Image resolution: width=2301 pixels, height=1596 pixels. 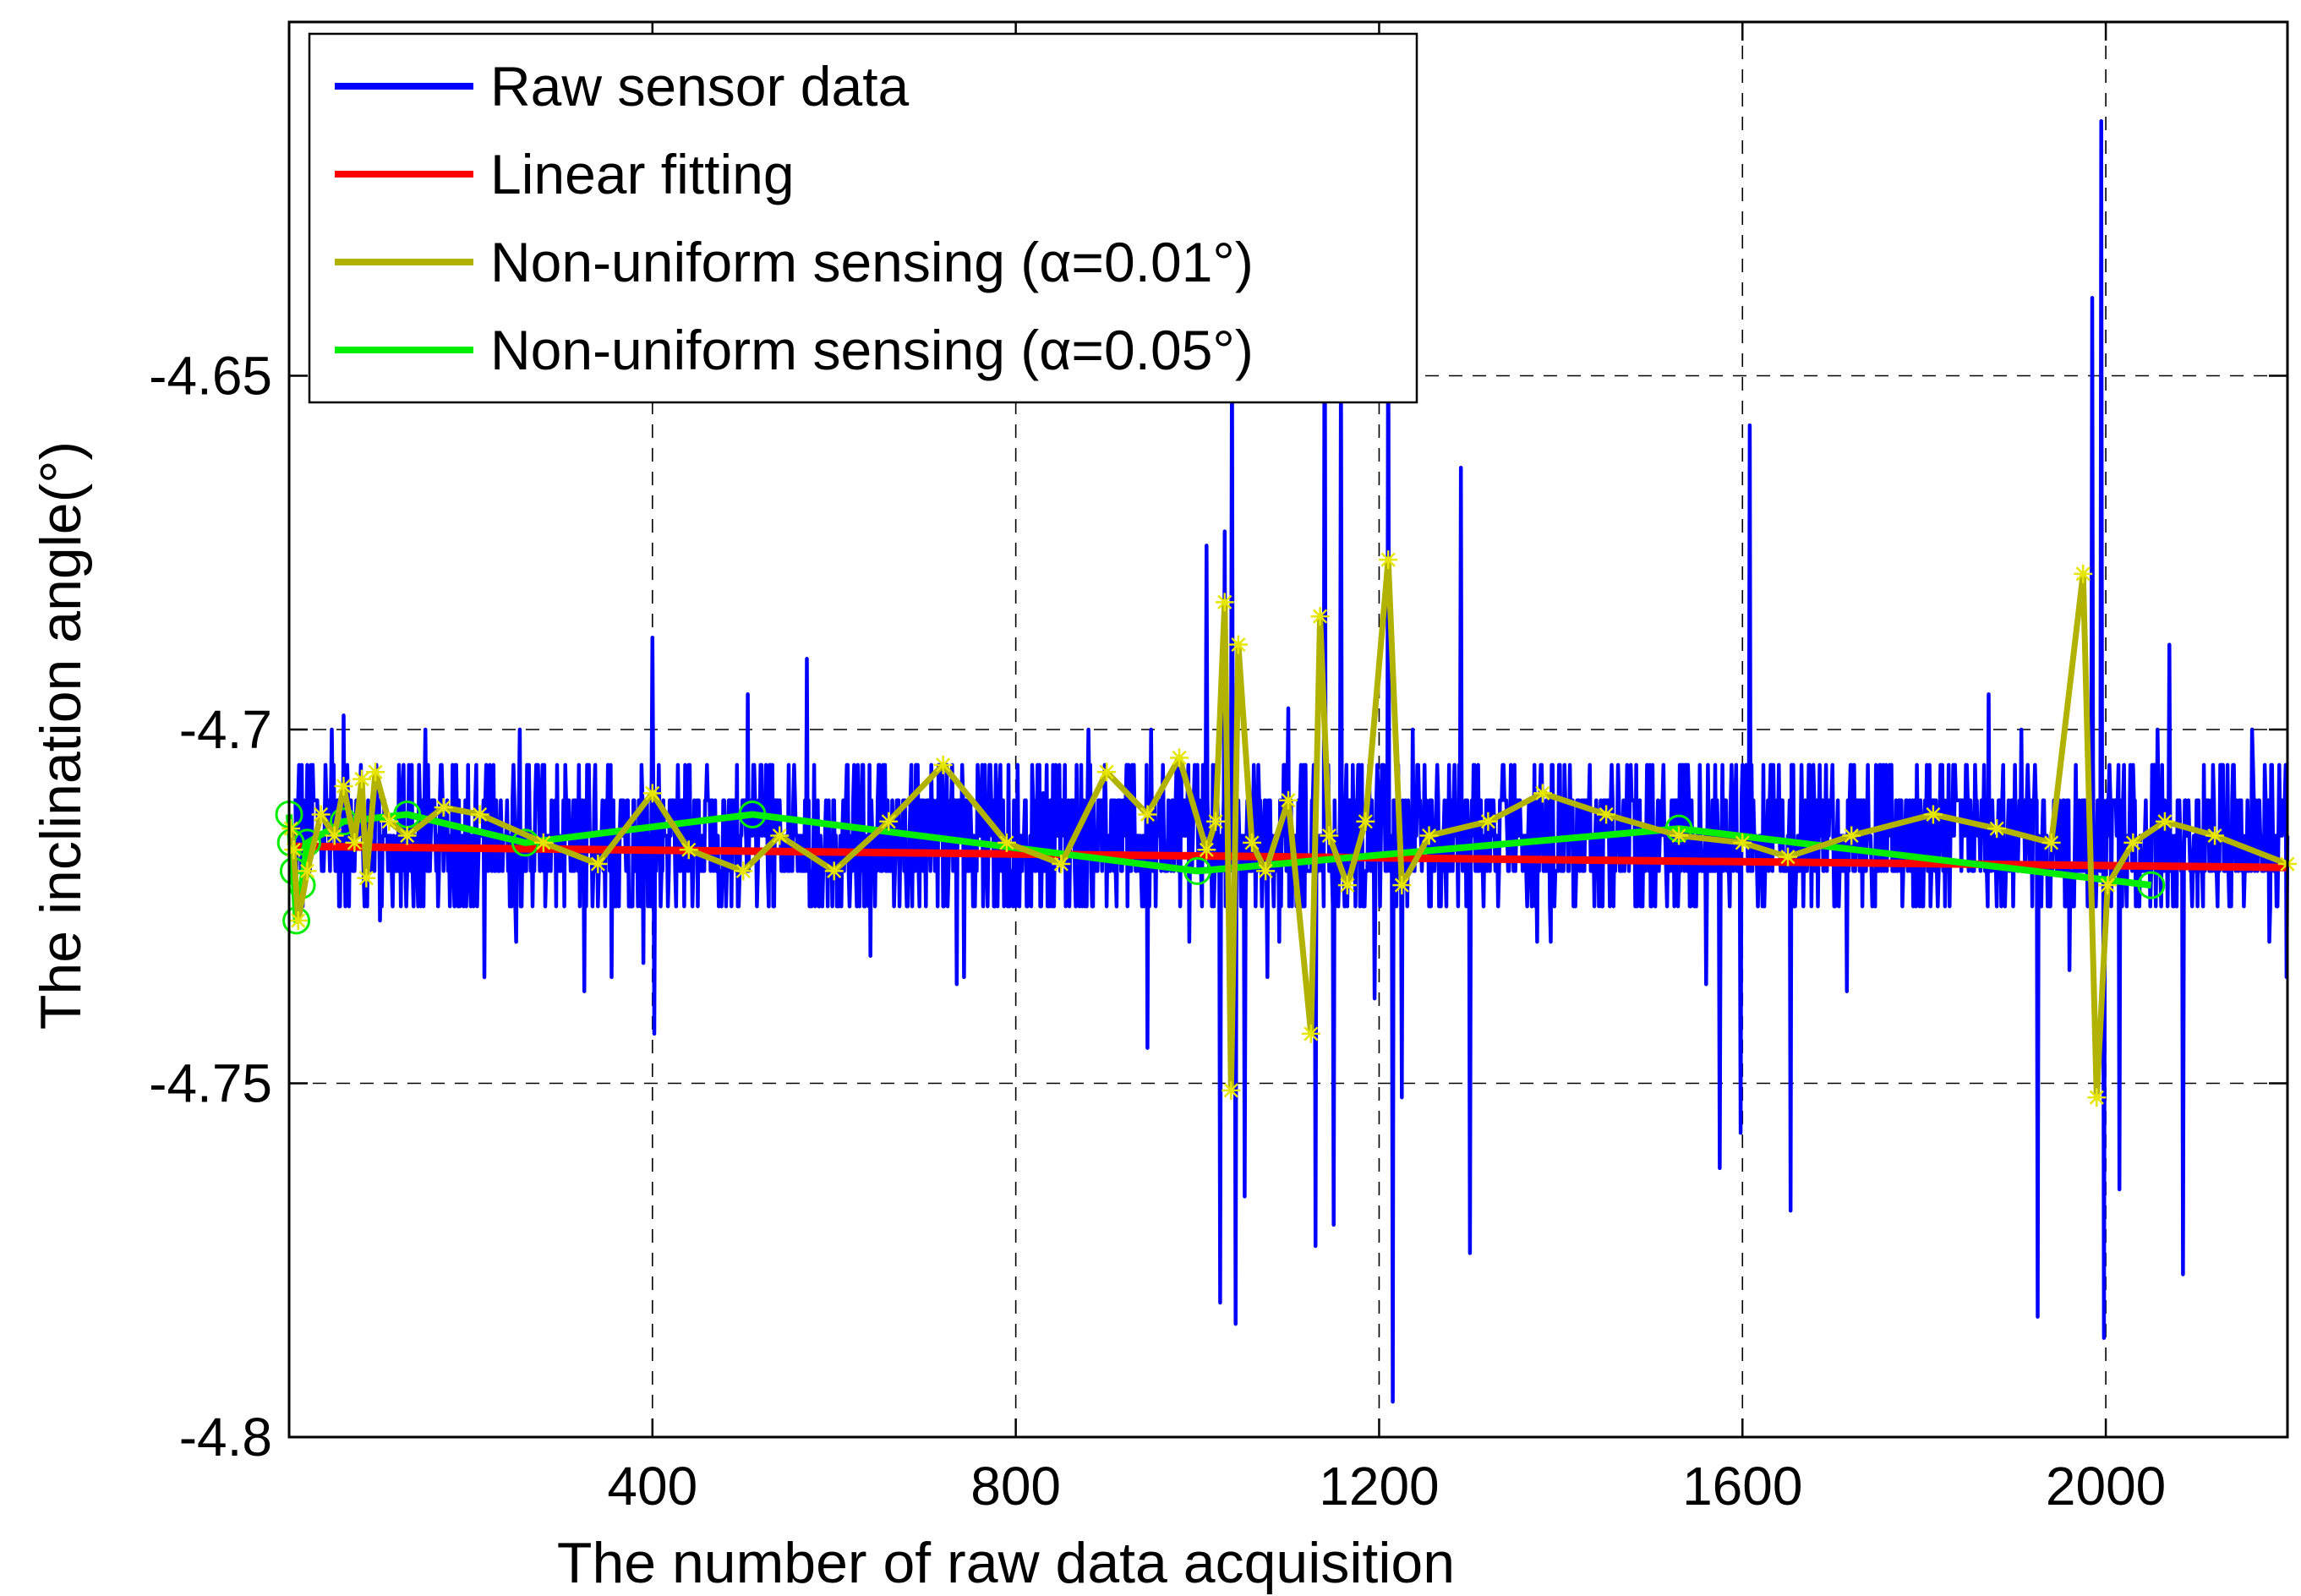 I want to click on x-tick-label: 400, so click(x=652, y=1486).